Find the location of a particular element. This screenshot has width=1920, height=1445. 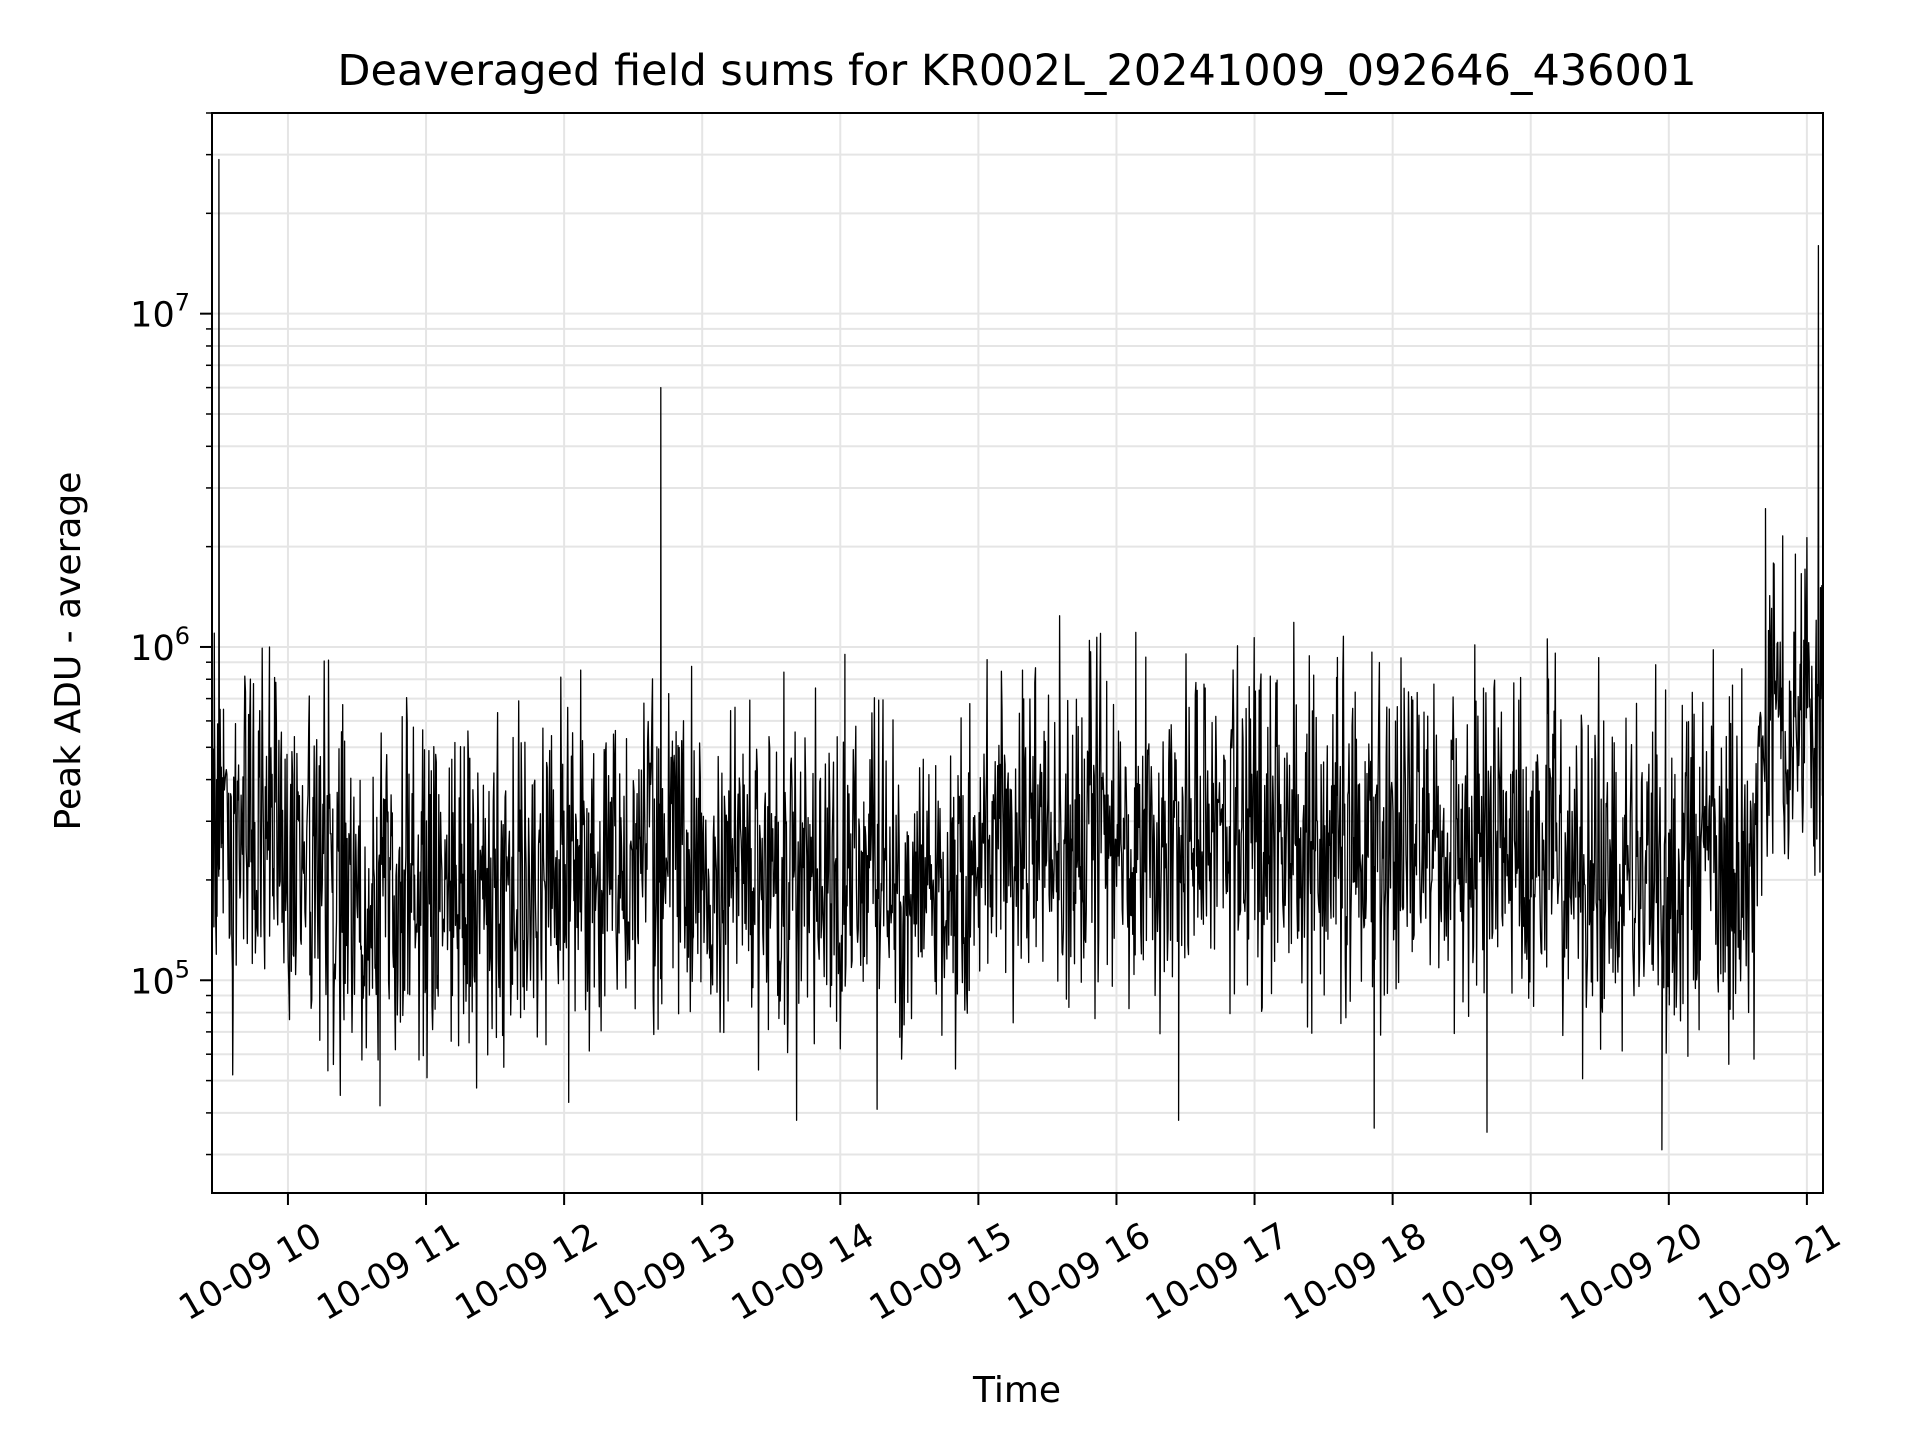

y-tick-label: 10⁷ is located at coordinates (160, 312).